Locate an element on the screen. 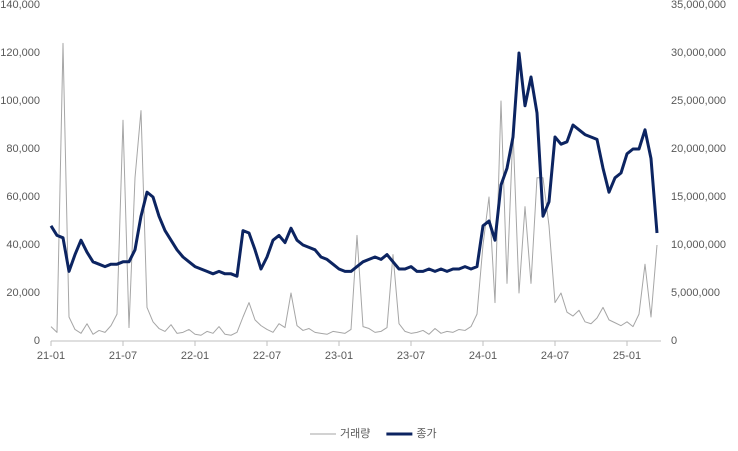 This screenshot has width=738, height=451. y-tick-label: 40,000 is located at coordinates (23, 245).